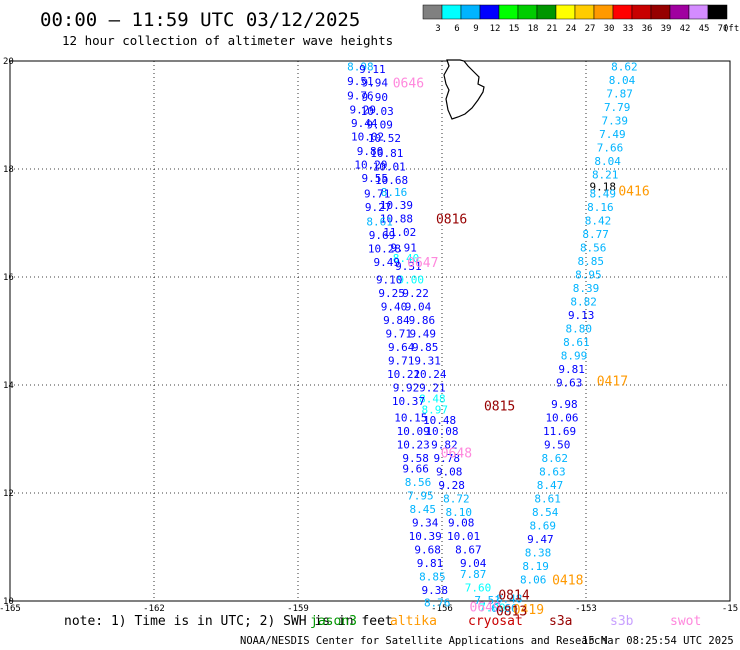 The height and width of the screenshot is (650, 740). I want to click on swh-value: 10.52, so click(384, 138).